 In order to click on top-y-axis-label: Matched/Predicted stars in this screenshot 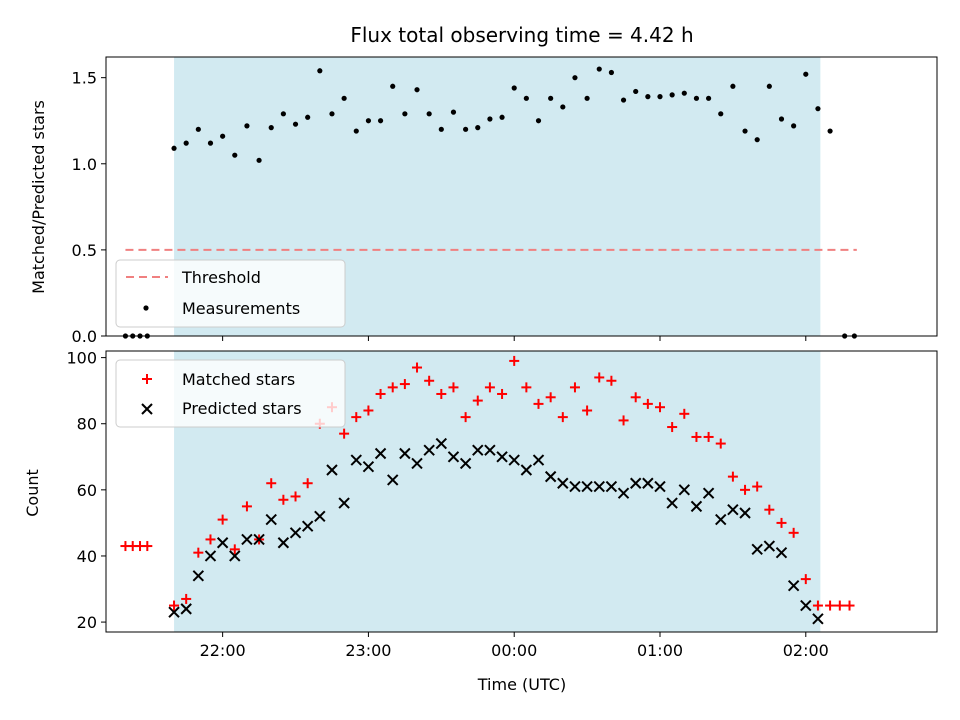, I will do `click(38, 197)`.